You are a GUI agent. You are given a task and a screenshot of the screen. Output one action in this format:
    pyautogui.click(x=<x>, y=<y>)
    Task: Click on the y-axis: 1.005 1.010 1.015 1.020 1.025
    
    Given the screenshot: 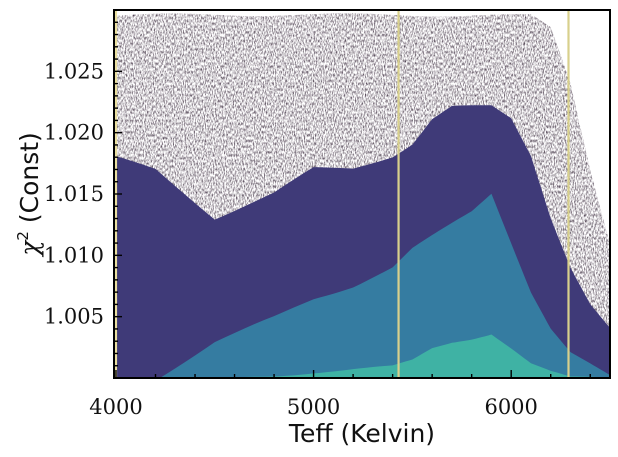 What is the action you would take?
    pyautogui.click(x=83, y=194)
    